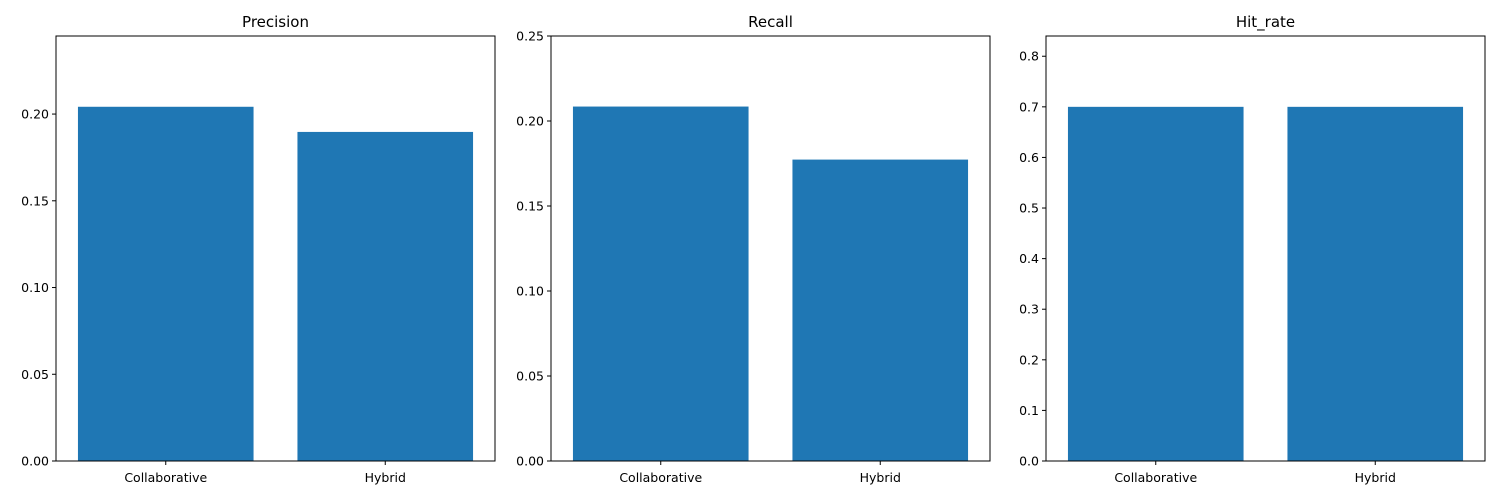  Describe the element at coordinates (880, 477) in the screenshot. I see `xtick-label-1-1: Hybrid` at that location.